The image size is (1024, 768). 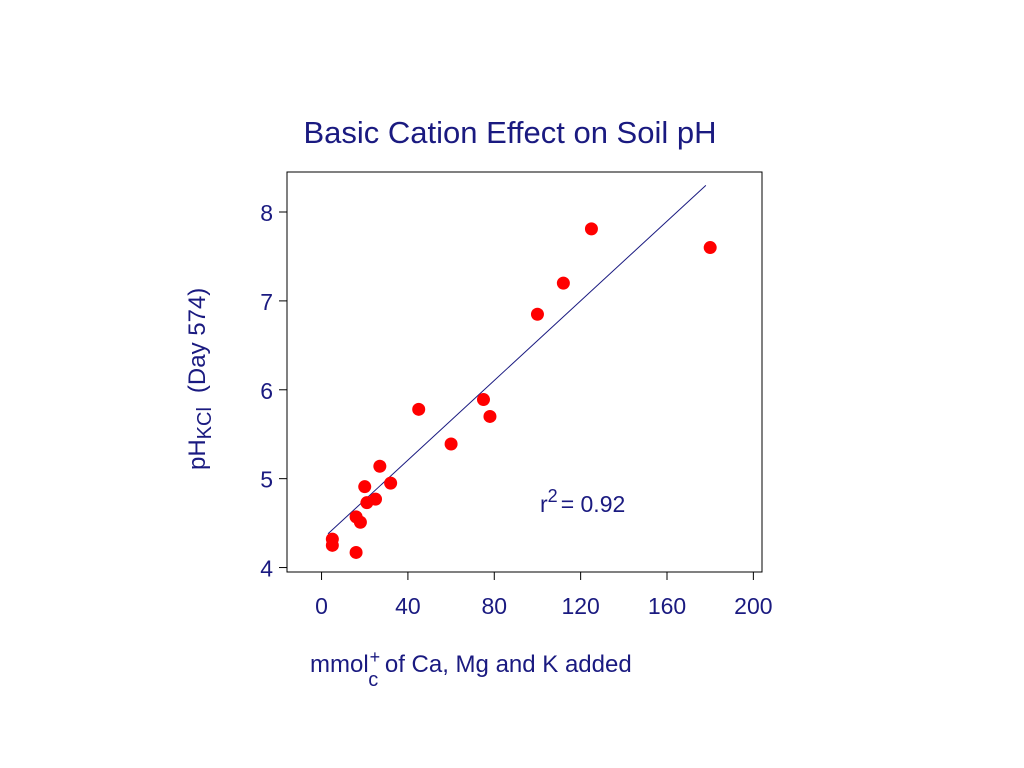 What do you see at coordinates (205, 423) in the screenshot?
I see `y-axis-label-subscript: KCl` at bounding box center [205, 423].